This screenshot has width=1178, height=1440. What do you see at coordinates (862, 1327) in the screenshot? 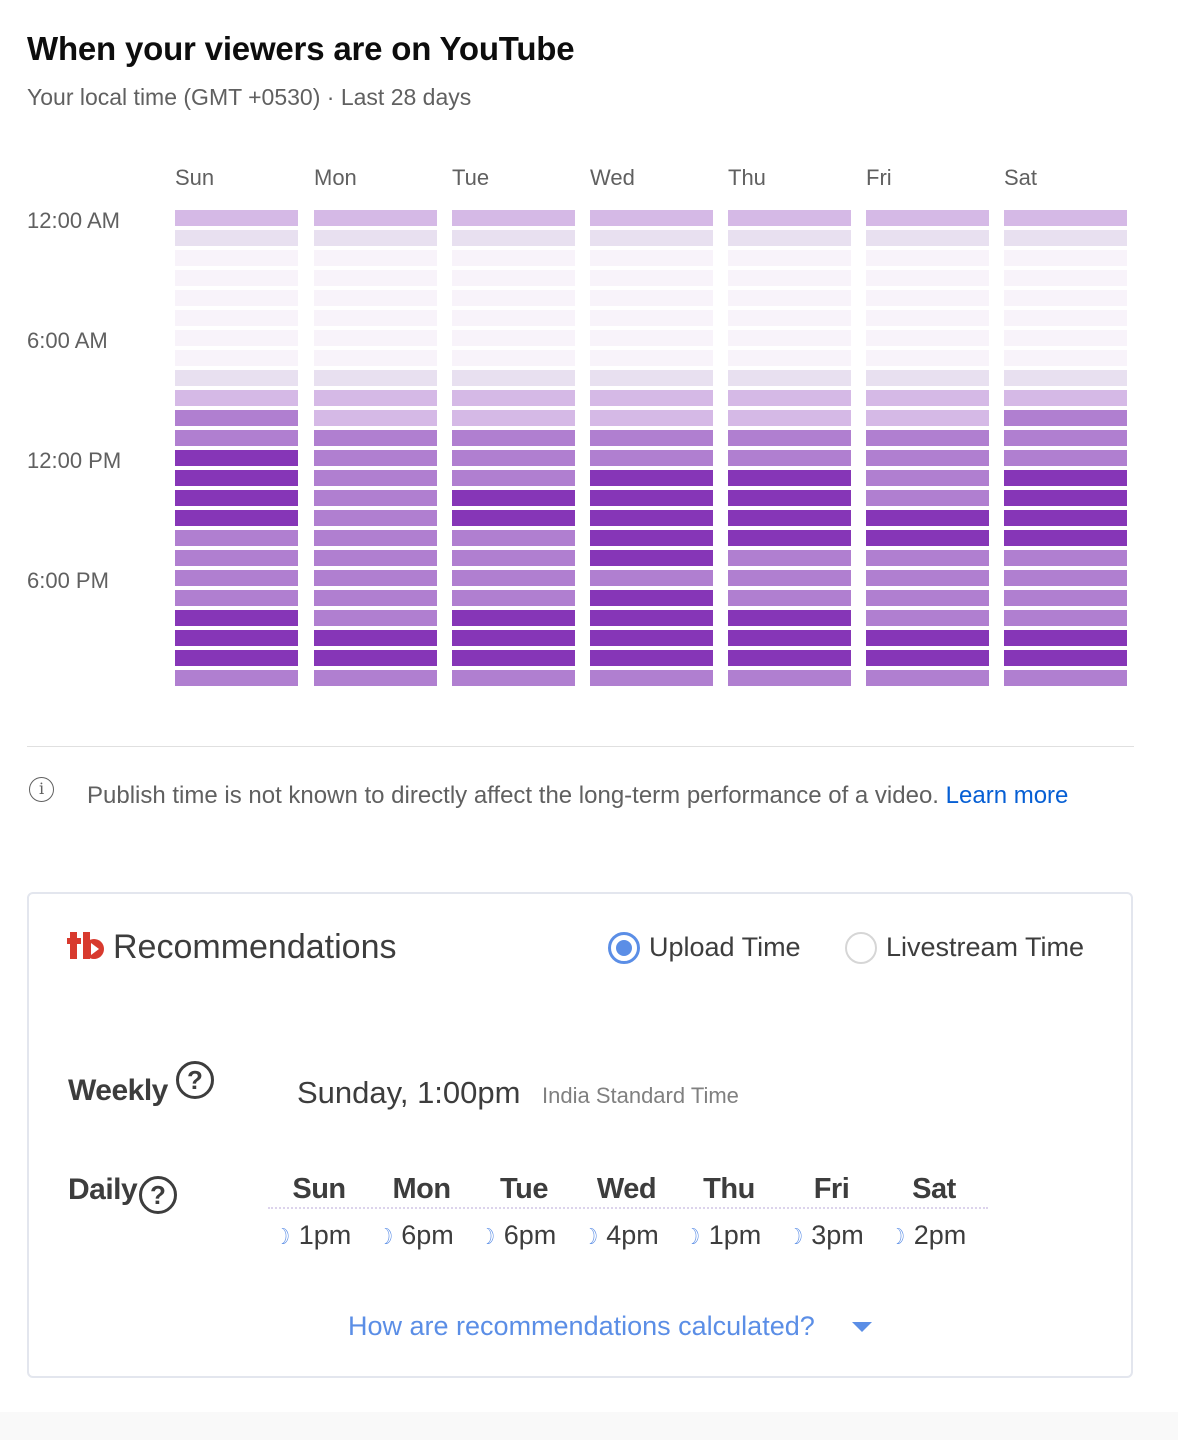
I see `caret-down-icon` at bounding box center [862, 1327].